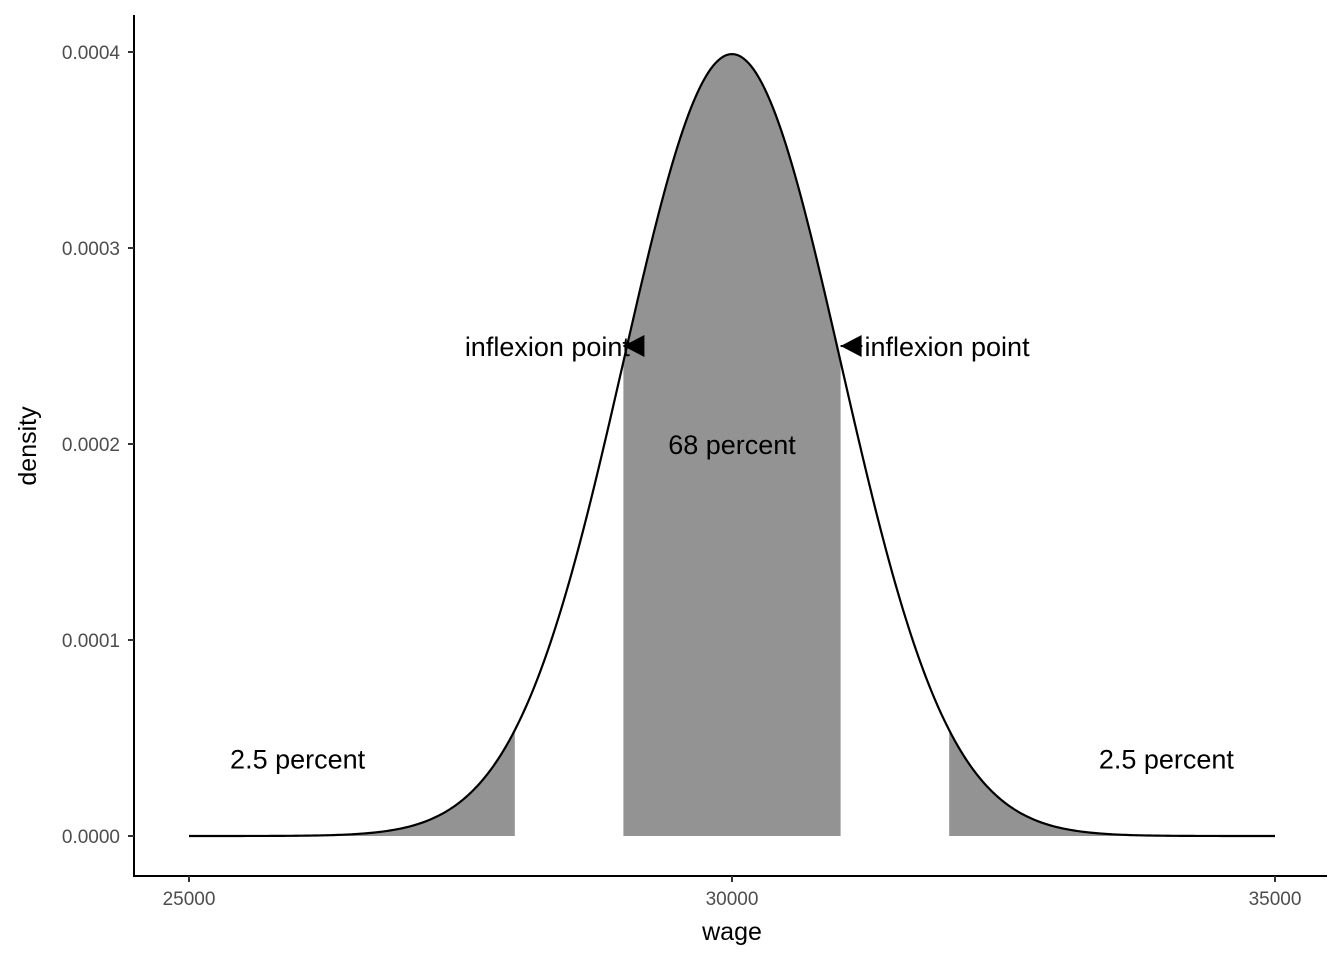 The height and width of the screenshot is (960, 1344). What do you see at coordinates (298, 760) in the screenshot?
I see `lower-tail-label: 2.5 percent` at bounding box center [298, 760].